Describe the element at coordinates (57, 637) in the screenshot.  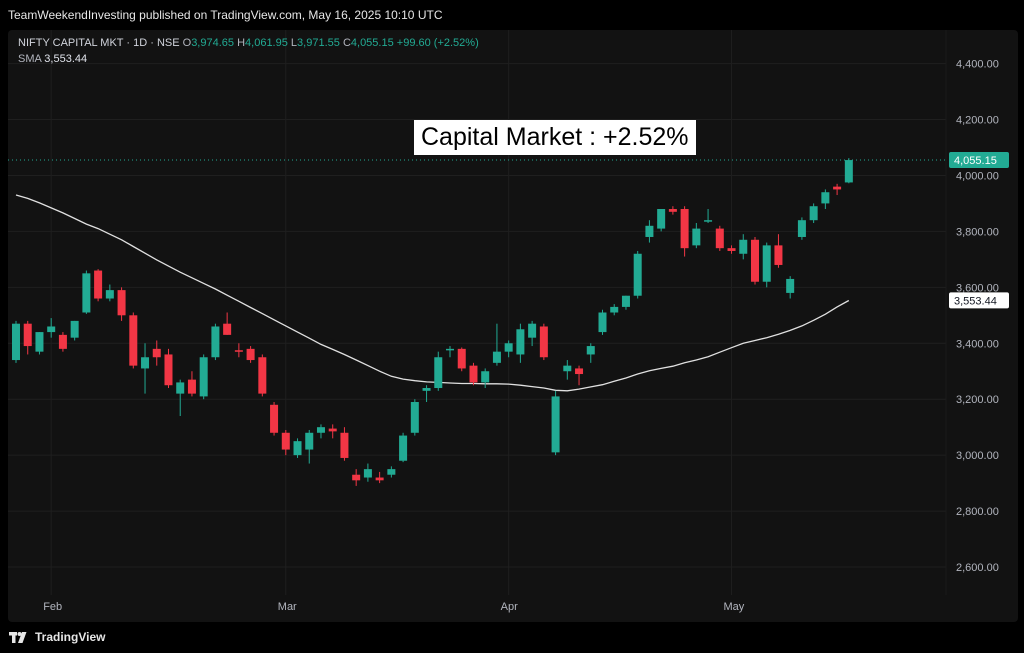
I see `tradingview-logo: TradingView` at that location.